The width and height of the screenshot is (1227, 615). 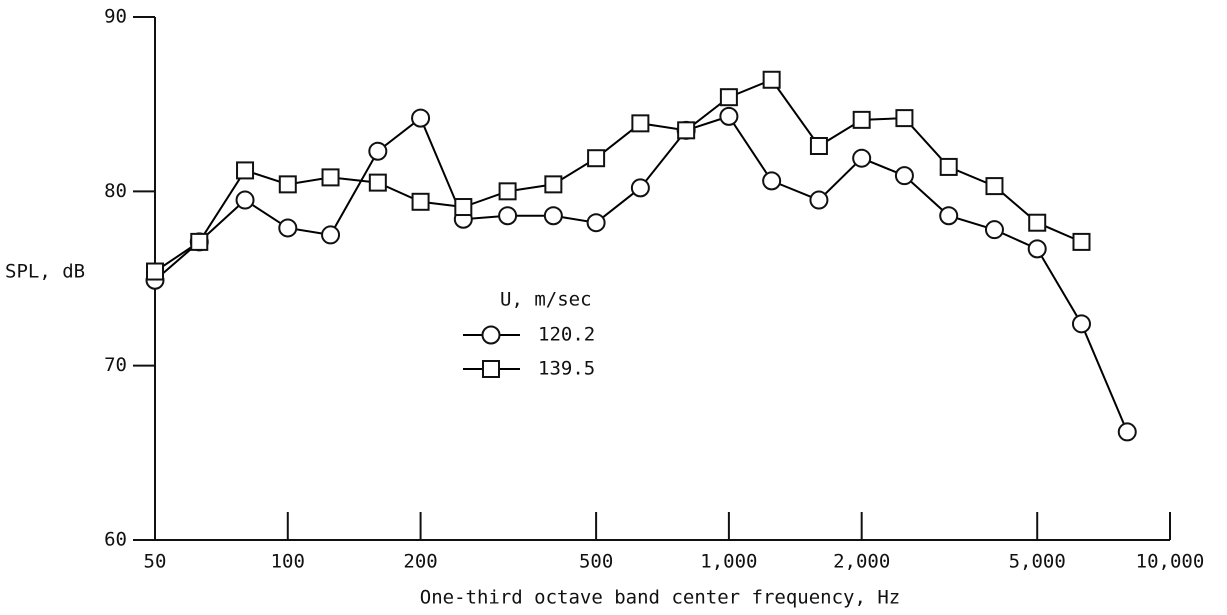 I want to click on legend-label: 139.5, so click(x=566, y=369).